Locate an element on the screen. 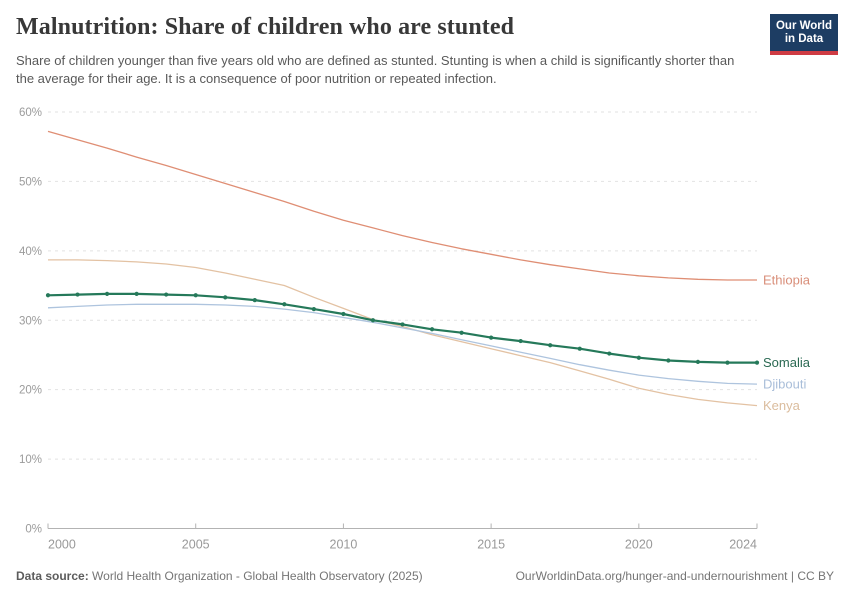 The image size is (850, 600). footer-license: CC BY is located at coordinates (815, 576).